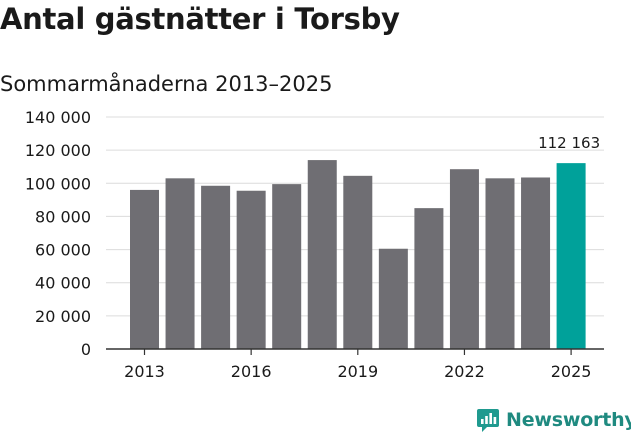 The height and width of the screenshot is (439, 631). What do you see at coordinates (63, 283) in the screenshot?
I see `y-tick-label: 40 000` at bounding box center [63, 283].